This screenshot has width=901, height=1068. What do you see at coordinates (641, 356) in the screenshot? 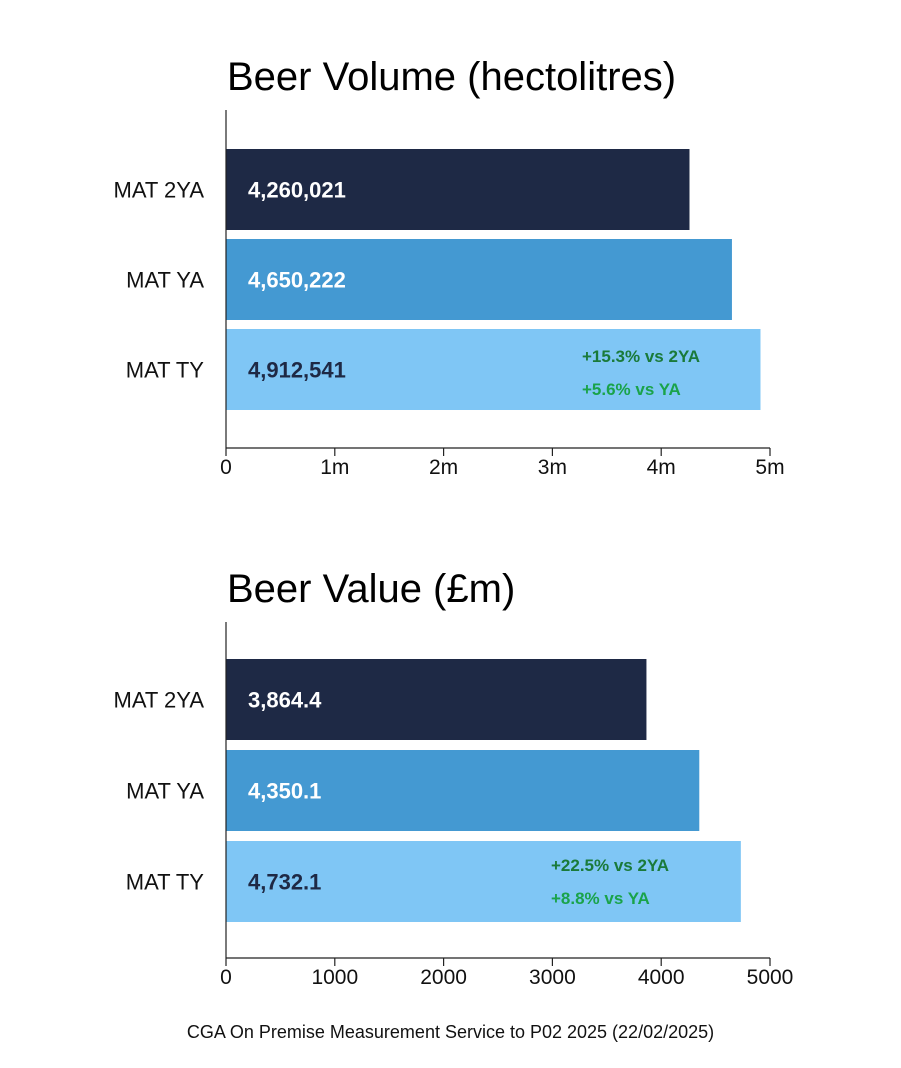
I see `annotation: +15.3% vs 2YA` at bounding box center [641, 356].